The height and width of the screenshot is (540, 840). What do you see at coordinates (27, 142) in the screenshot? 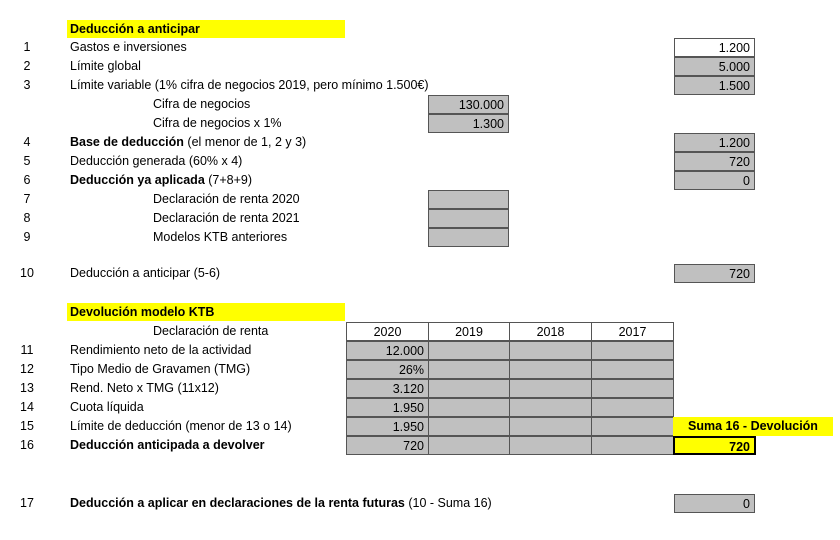
I see `row-number: 4` at bounding box center [27, 142].